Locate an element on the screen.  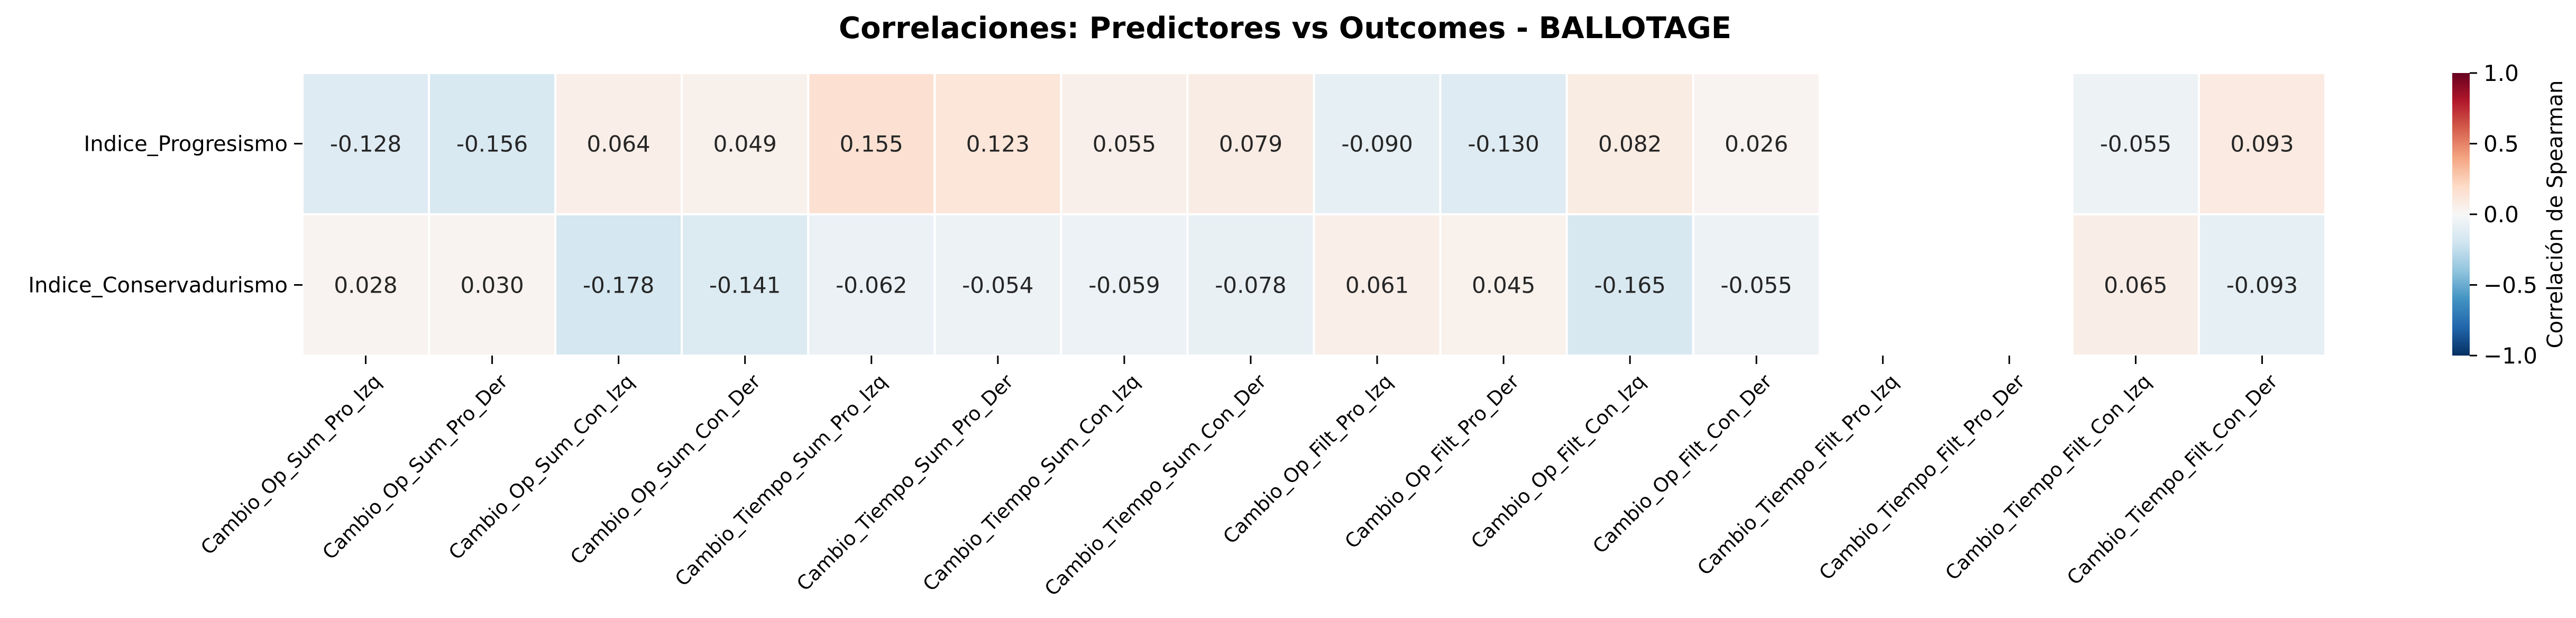
colorbar-tick-label: 1.0 is located at coordinates (2501, 73).